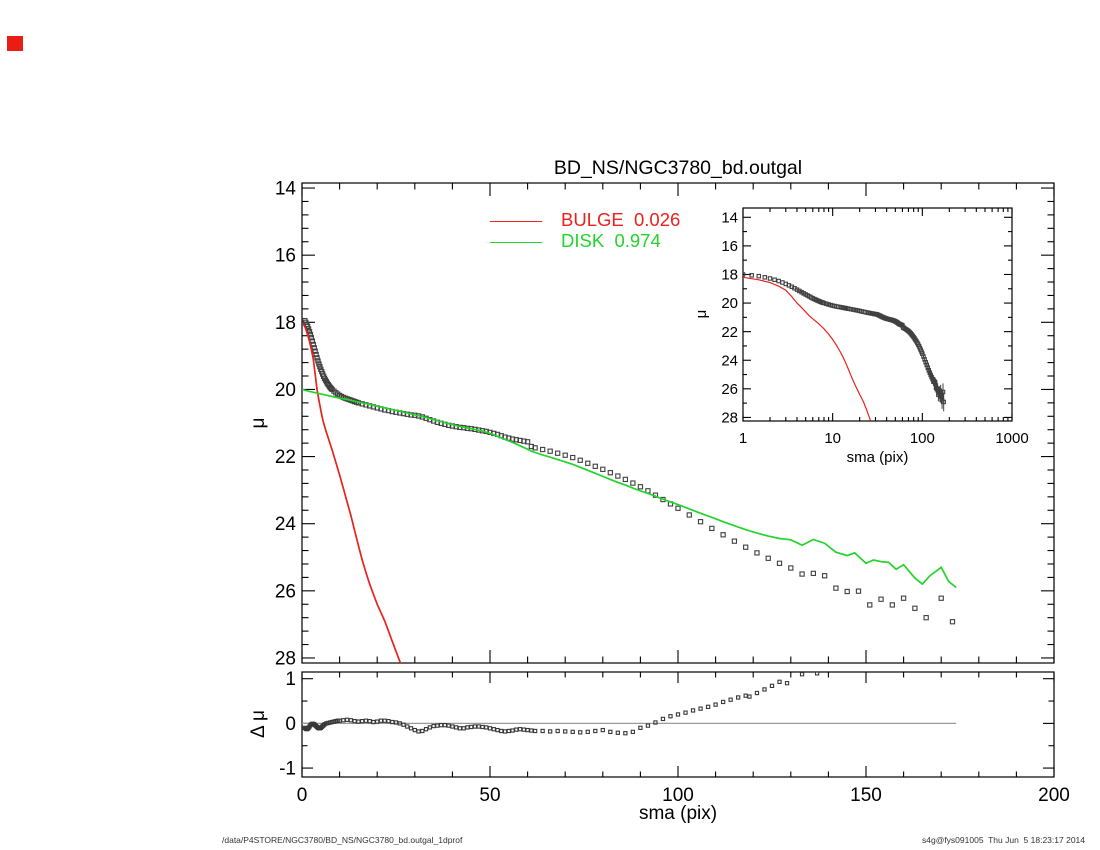 Image resolution: width=1100 pixels, height=850 pixels. What do you see at coordinates (287, 769) in the screenshot?
I see `y-tick-label: -1` at bounding box center [287, 769].